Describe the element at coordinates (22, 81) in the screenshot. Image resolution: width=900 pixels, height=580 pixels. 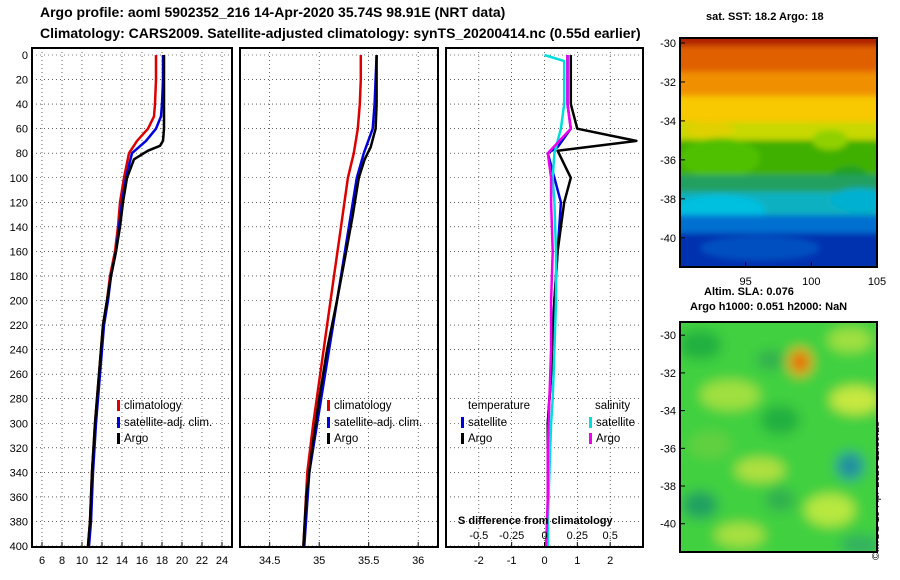
I see `depth-tick-label: 20` at that location.